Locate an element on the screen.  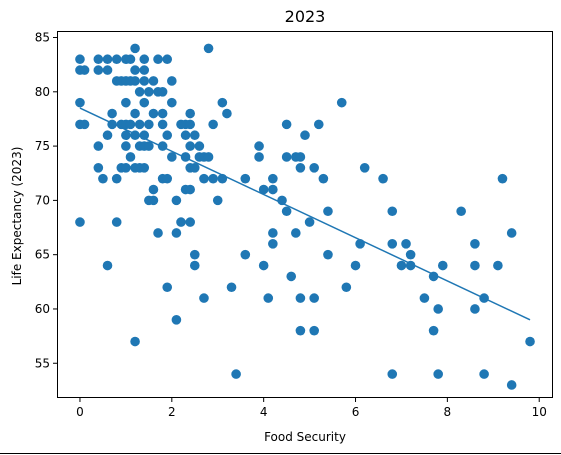
x-tick-label: 6 is located at coordinates (356, 412).